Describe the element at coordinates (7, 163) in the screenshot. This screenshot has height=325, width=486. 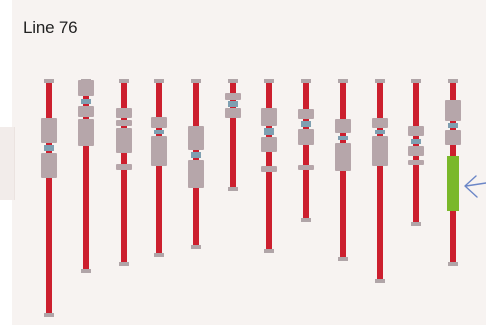
I see `side-panel-tab` at that location.